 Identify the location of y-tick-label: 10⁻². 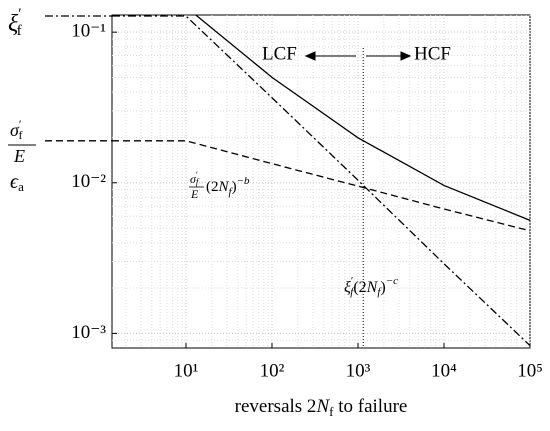
(88, 181).